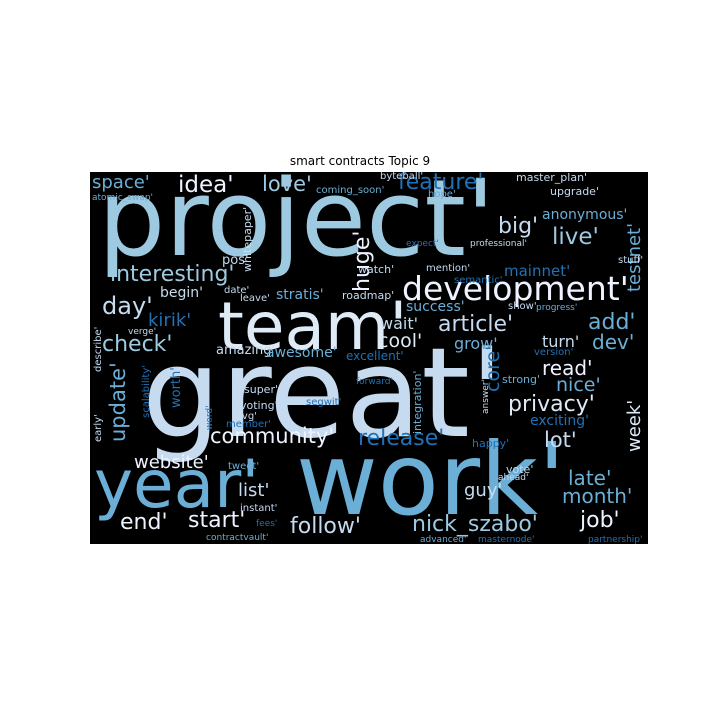 The width and height of the screenshot is (720, 720). Describe the element at coordinates (171, 462) in the screenshot. I see `word-website: website'` at that location.